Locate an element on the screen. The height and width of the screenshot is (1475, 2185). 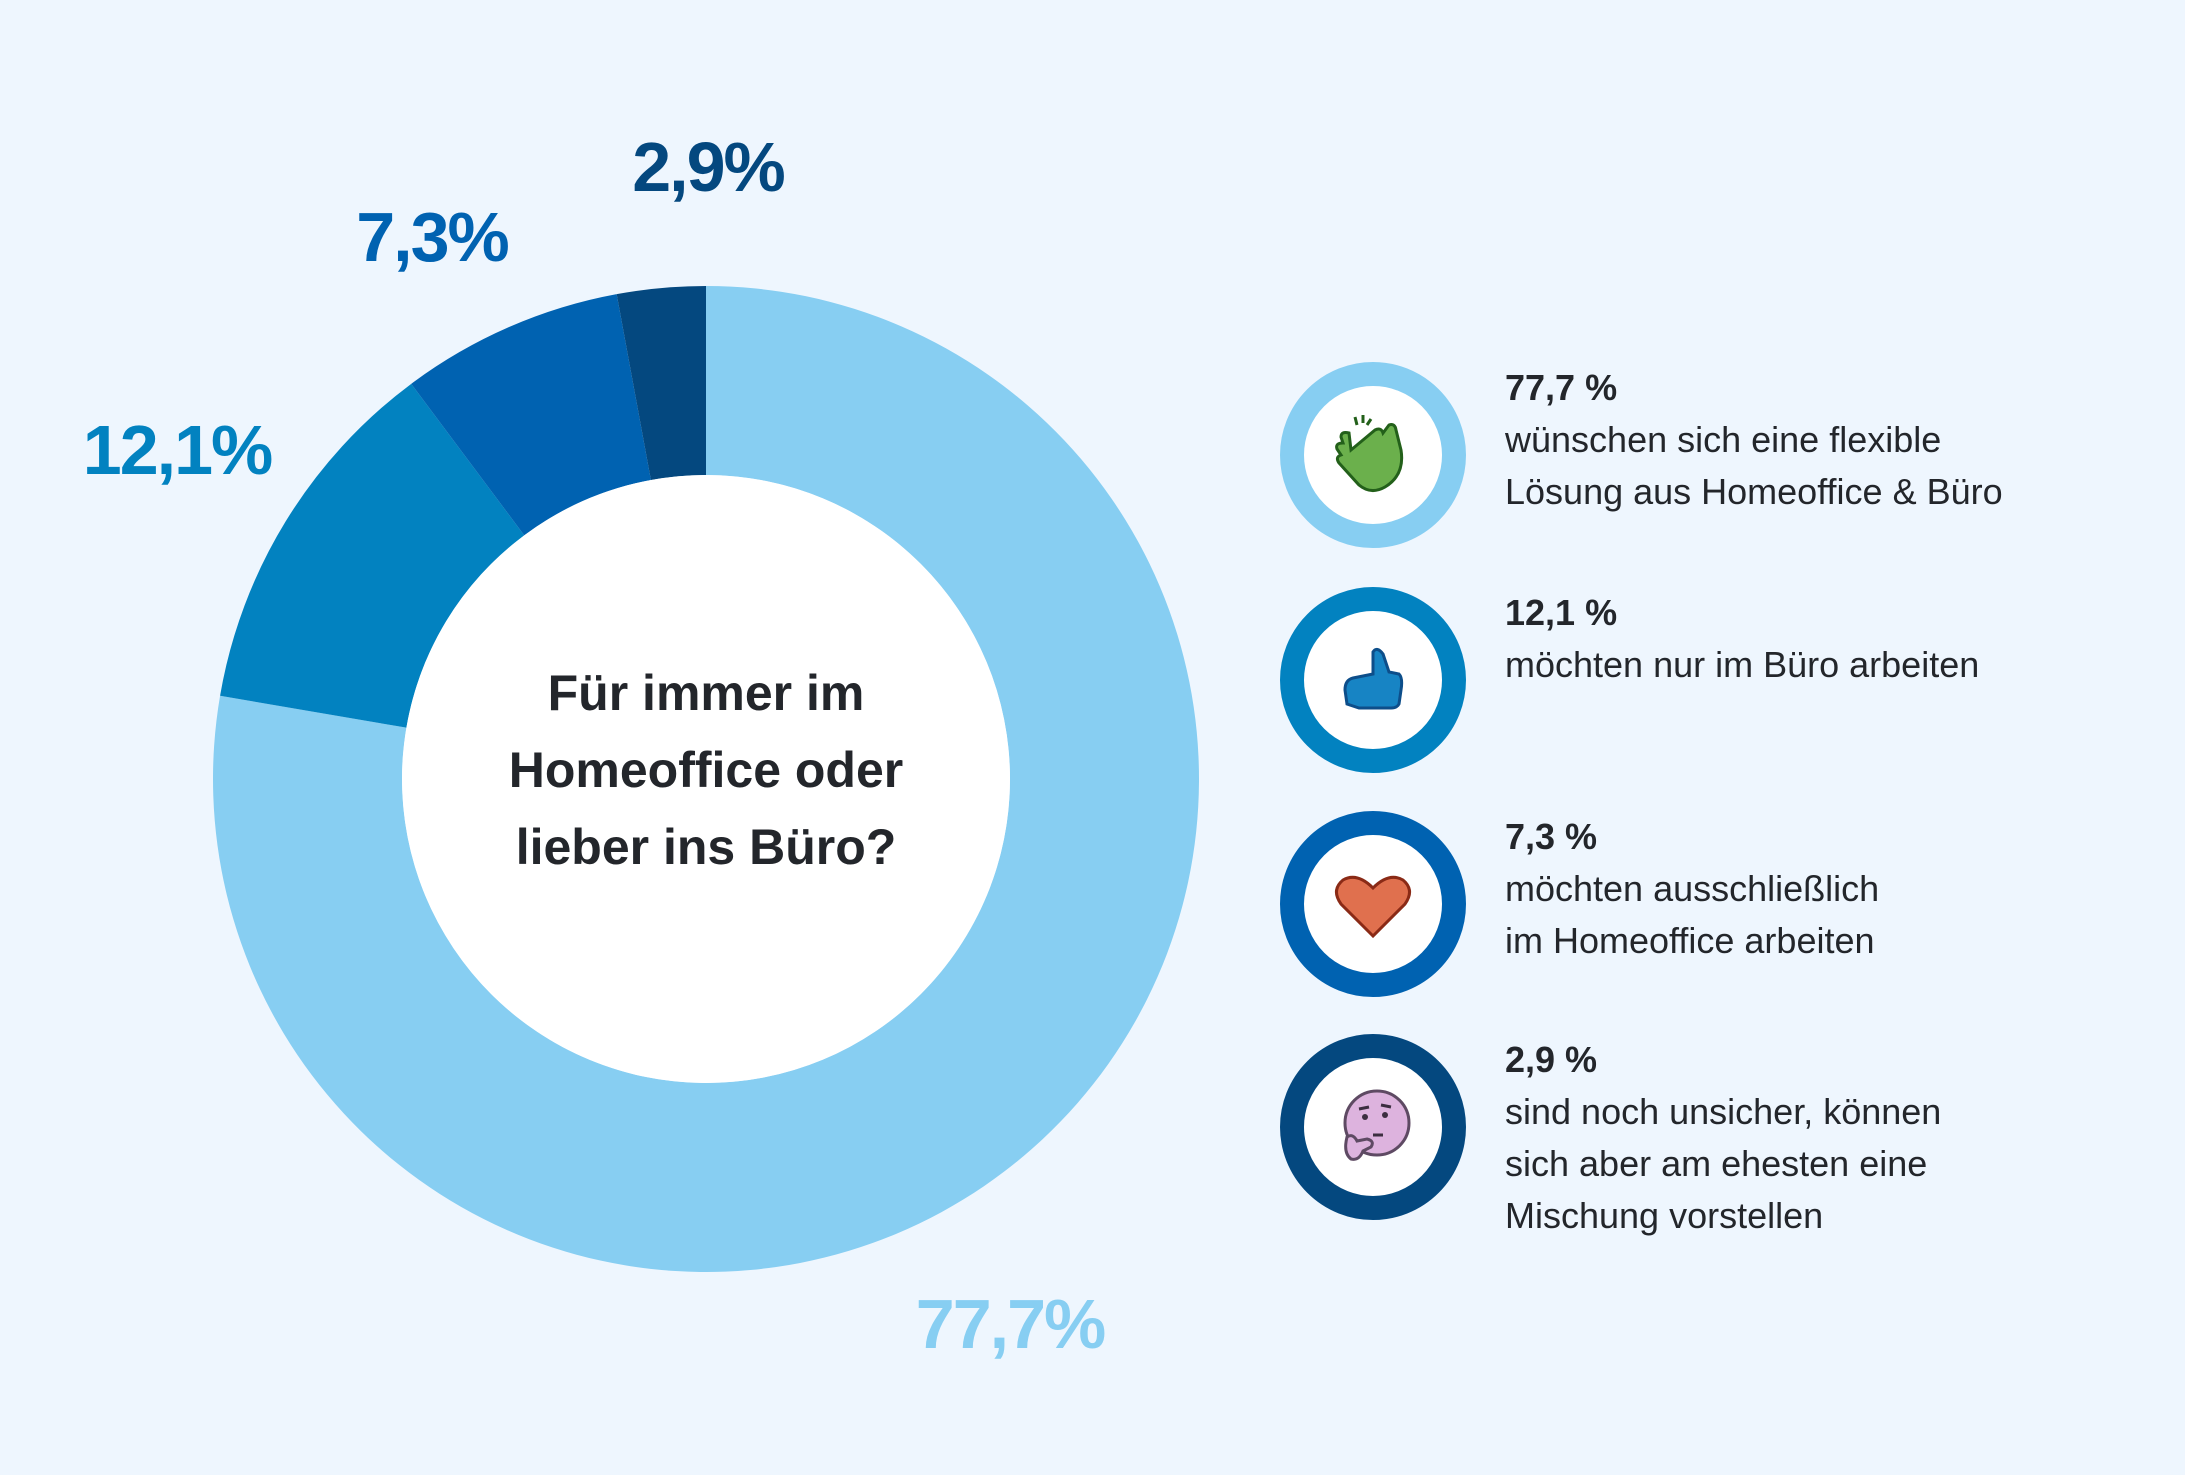
legend-line: möchten ausschließlich is located at coordinates (1692, 888).